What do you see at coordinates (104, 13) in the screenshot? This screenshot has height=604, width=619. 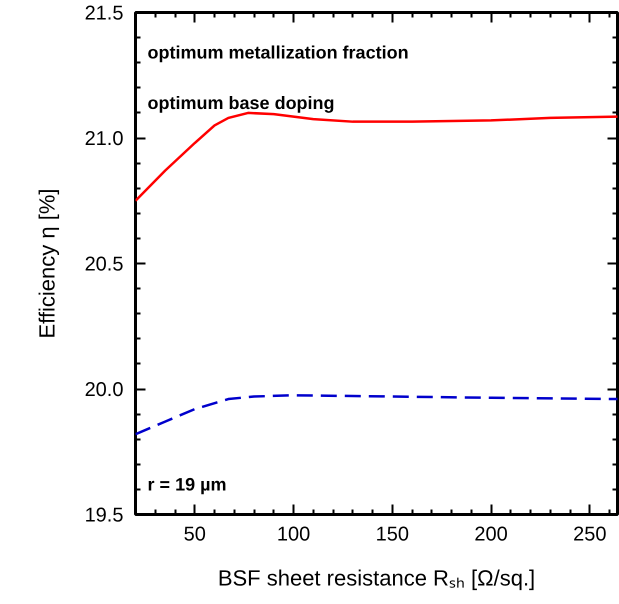 I see `y-tick-label: 21.5` at bounding box center [104, 13].